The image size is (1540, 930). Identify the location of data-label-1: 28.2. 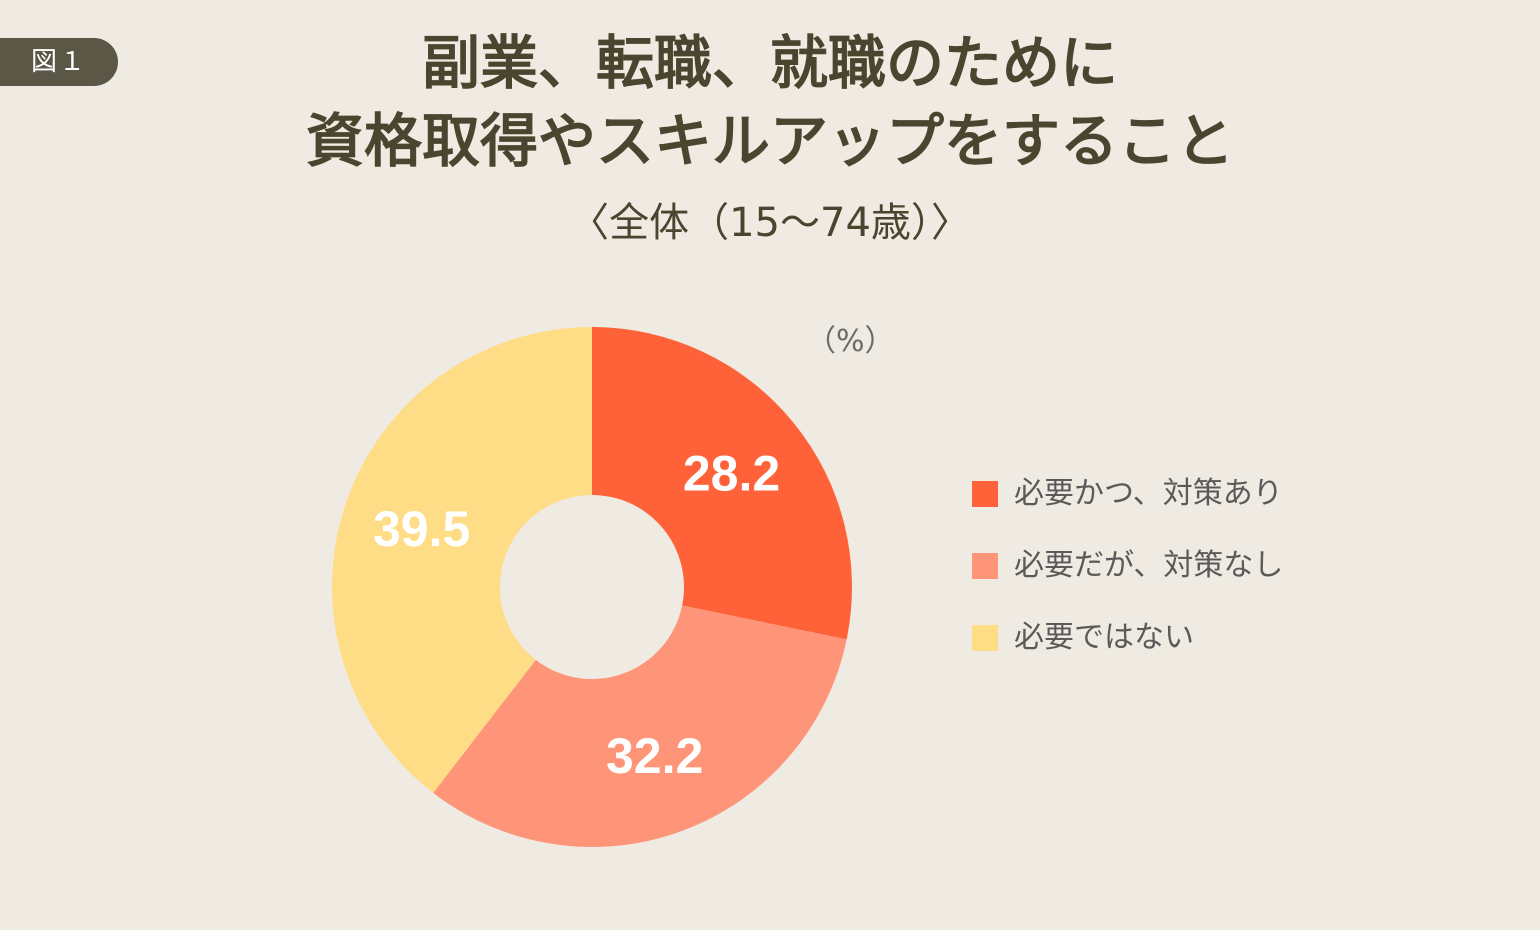
(731, 473).